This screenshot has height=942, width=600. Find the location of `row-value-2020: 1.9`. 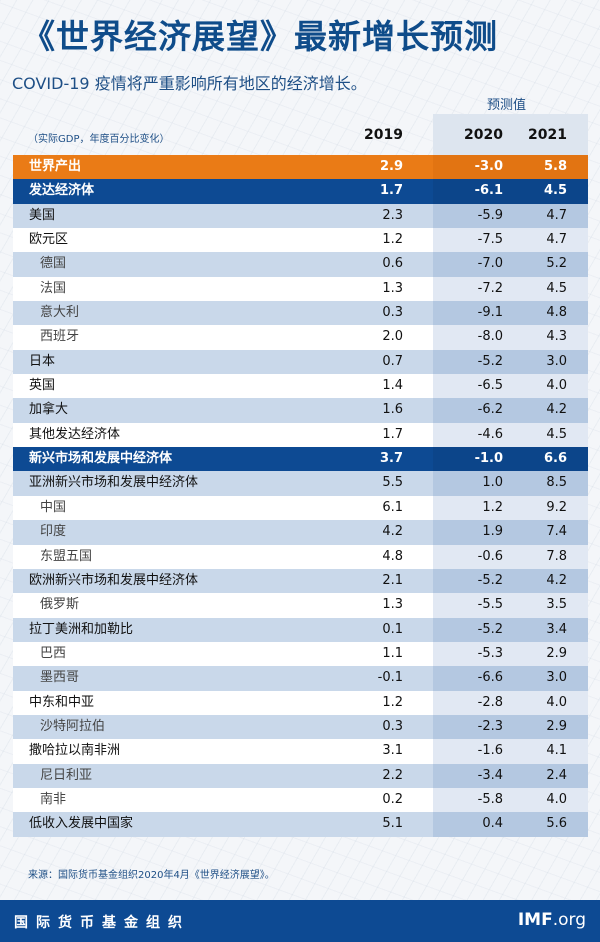

row-value-2020: 1.9 is located at coordinates (492, 532).